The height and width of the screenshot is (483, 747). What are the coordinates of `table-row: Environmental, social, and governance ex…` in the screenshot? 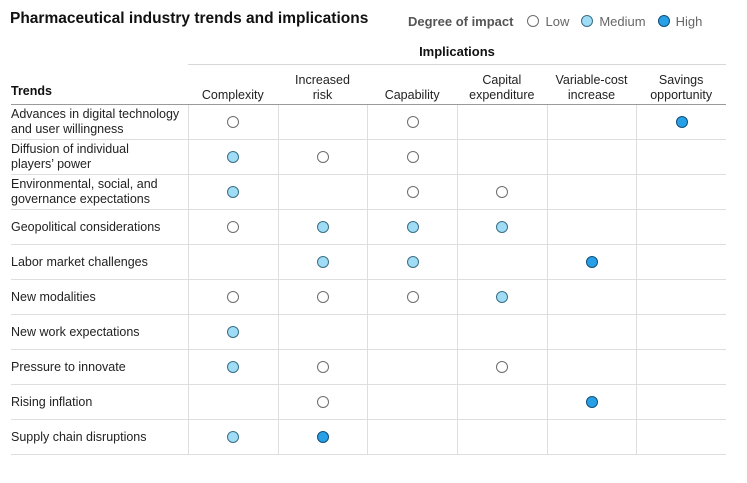 It's located at (368, 192).